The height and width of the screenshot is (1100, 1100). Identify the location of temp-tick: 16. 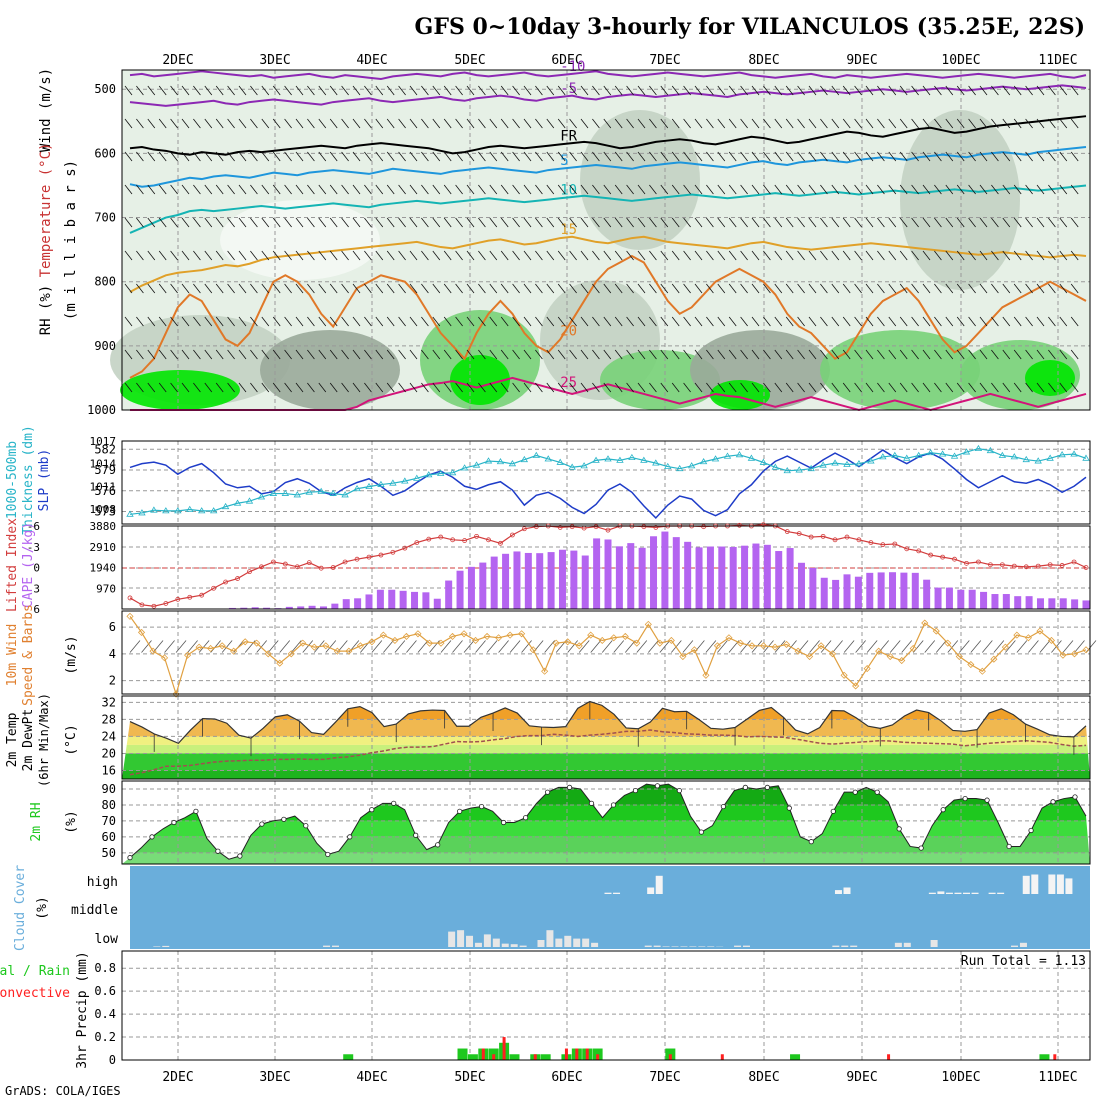
(109, 770).